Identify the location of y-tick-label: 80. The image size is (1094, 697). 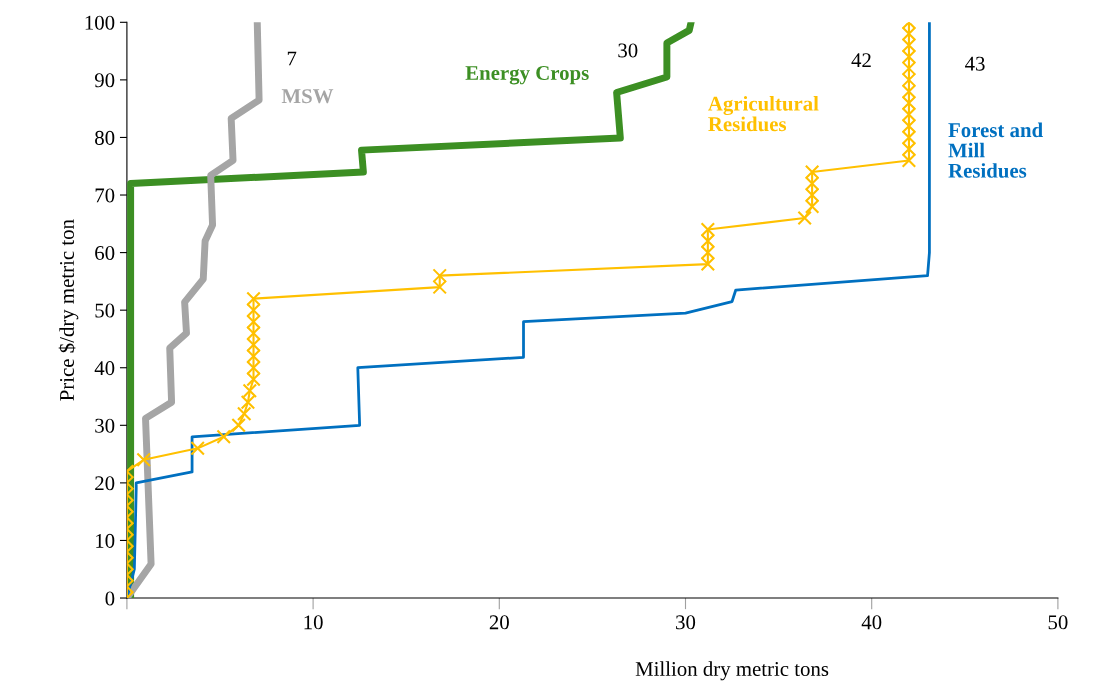
(105, 137).